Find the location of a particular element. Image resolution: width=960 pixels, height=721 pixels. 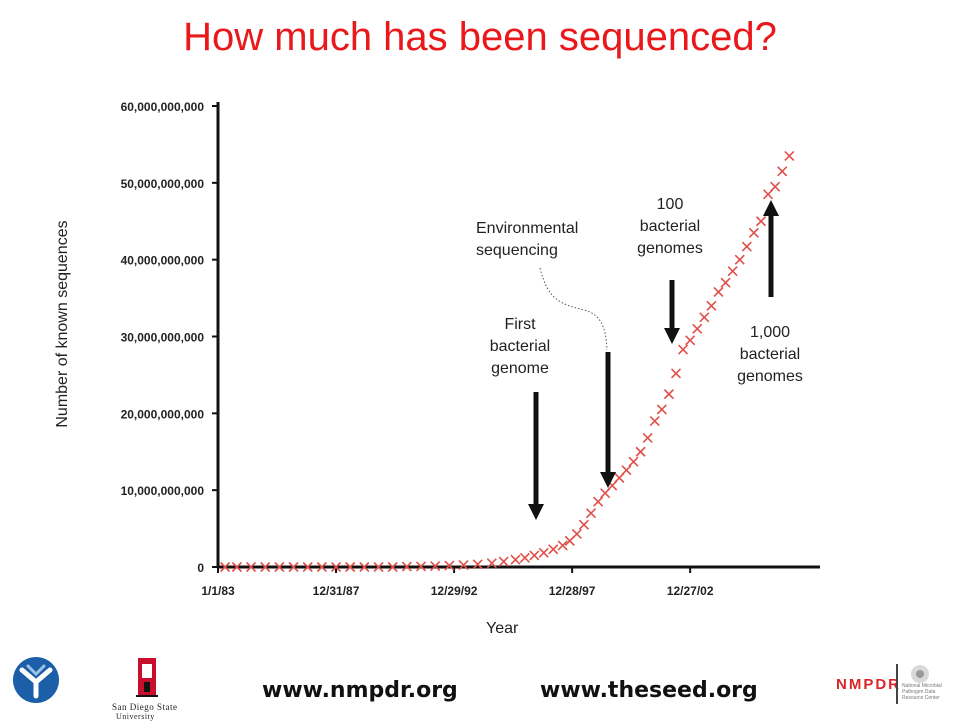

annotation-1000-line3: genomes is located at coordinates (770, 376).